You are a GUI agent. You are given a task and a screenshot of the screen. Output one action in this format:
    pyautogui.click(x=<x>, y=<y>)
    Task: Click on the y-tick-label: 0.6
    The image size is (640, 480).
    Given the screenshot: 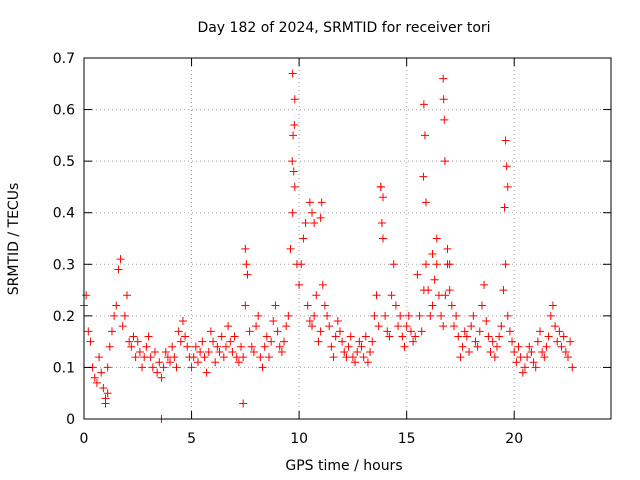 What is the action you would take?
    pyautogui.click(x=64, y=111)
    